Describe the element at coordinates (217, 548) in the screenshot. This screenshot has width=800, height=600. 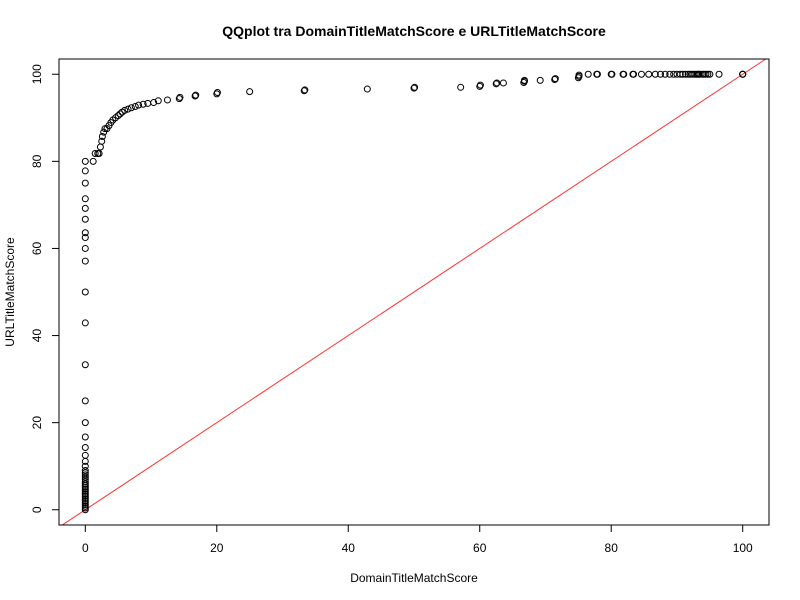
I see `x-tick-label: 20` at that location.